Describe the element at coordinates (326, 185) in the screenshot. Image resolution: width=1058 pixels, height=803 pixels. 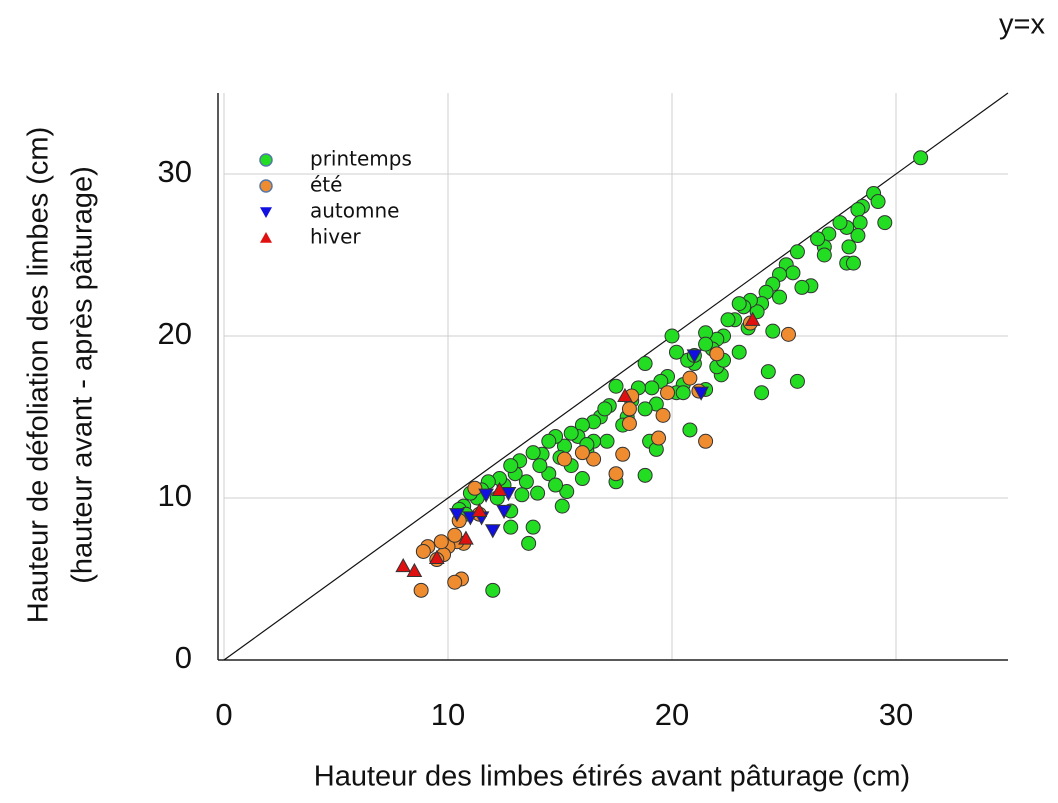
I see `legend-label: été` at that location.